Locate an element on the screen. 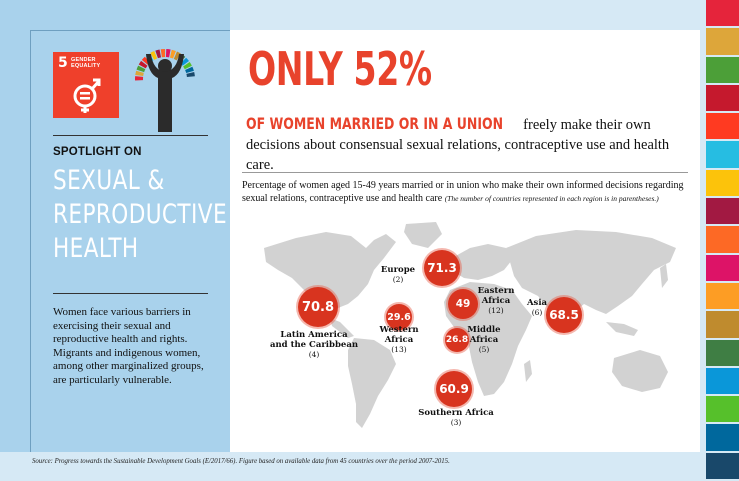 The width and height of the screenshot is (739, 481). sdg-title-line2: EQUALITY is located at coordinates (86, 66).